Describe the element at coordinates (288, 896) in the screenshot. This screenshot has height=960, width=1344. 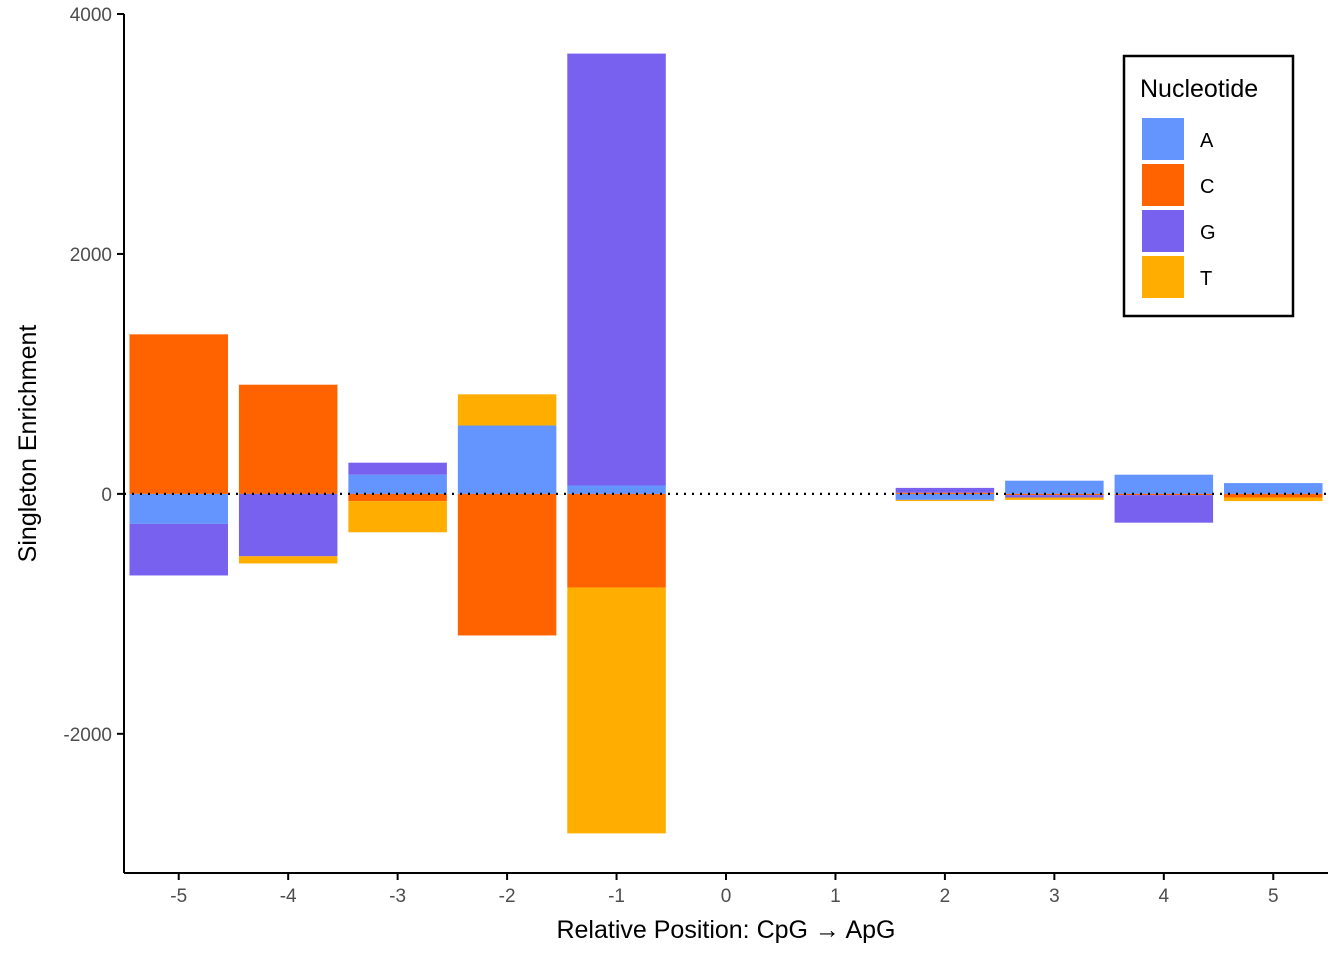
I see `x-tick-label: -4` at that location.